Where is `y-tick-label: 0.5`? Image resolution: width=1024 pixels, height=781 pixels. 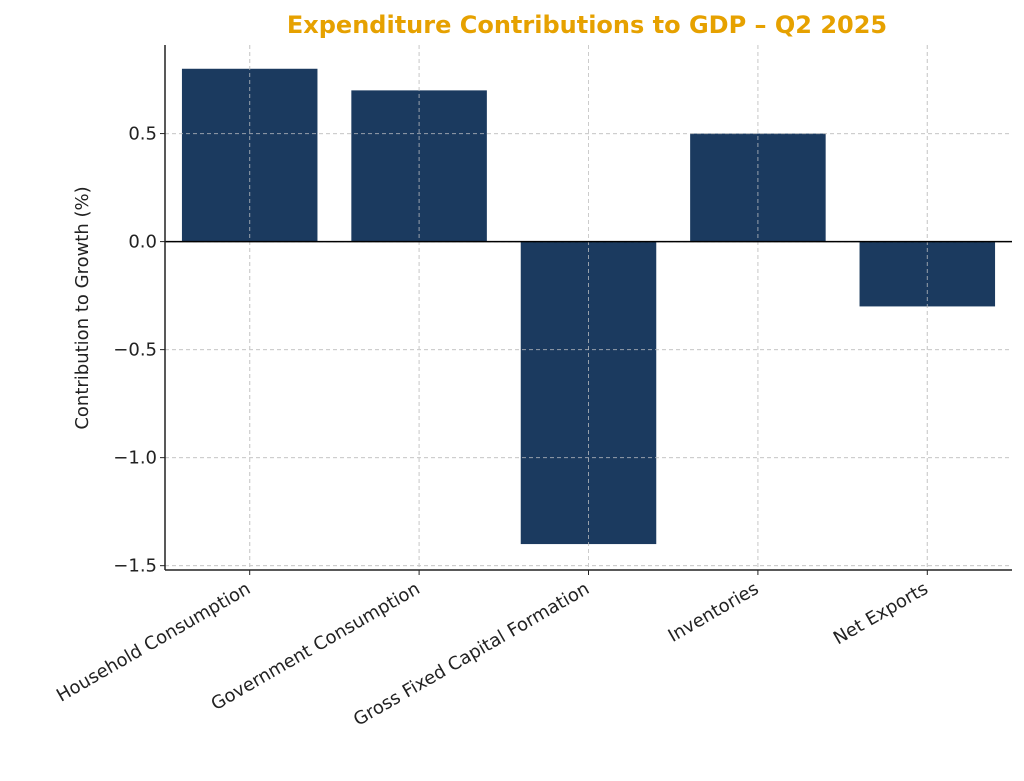 y-tick-label: 0.5 is located at coordinates (142, 134).